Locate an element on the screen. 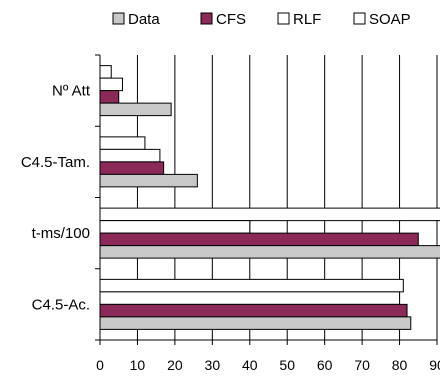  x-tick-label-20: 20 is located at coordinates (175, 365).